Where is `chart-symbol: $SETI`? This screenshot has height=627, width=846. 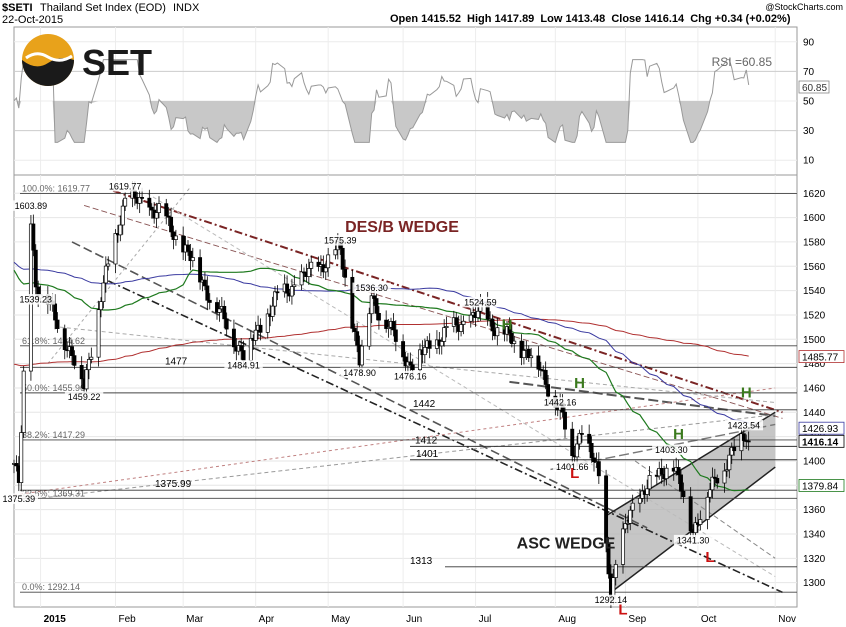
chart-symbol: $SETI is located at coordinates (17, 8).